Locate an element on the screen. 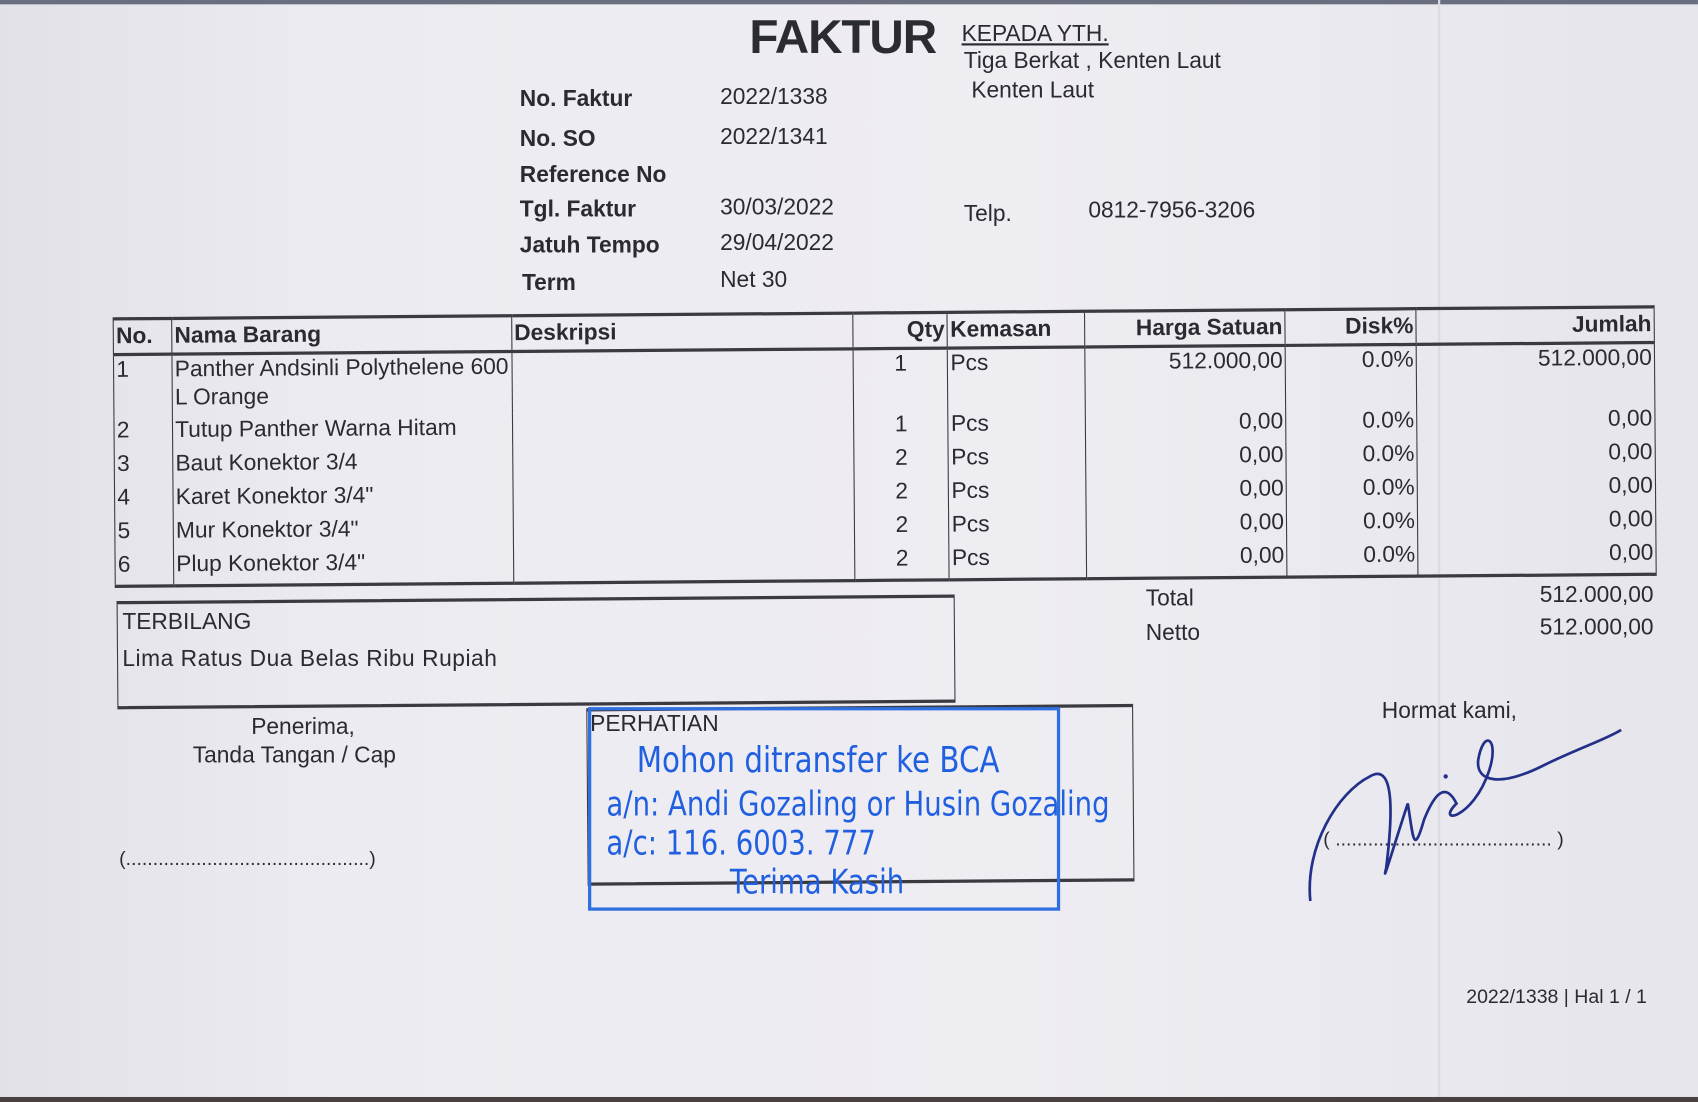 The height and width of the screenshot is (1102, 1698). notice-label: PERHATIAN is located at coordinates (654, 724).